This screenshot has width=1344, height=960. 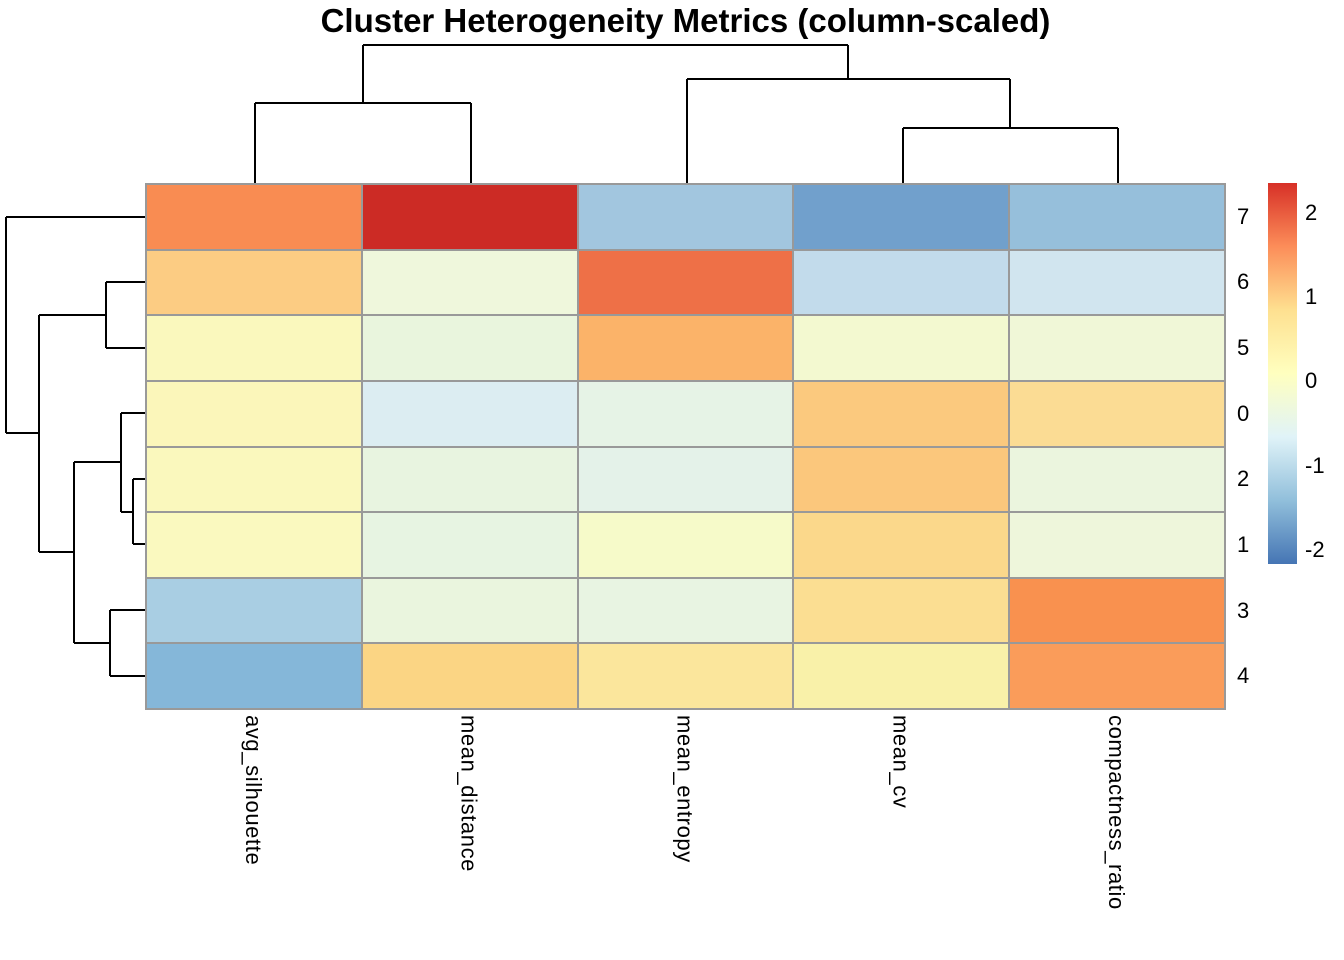 I want to click on heatmap-cell-r5-mean_cv, so click(x=901, y=348).